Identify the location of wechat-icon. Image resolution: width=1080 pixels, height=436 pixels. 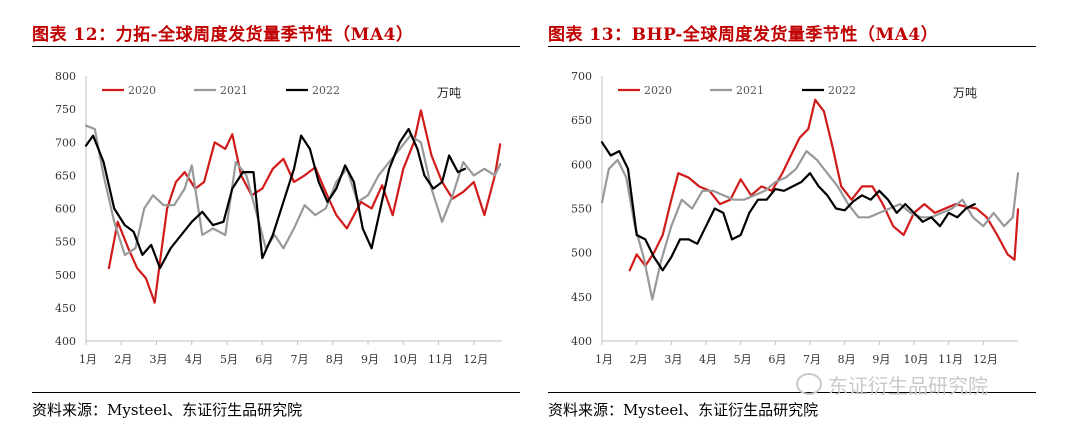
(809, 384).